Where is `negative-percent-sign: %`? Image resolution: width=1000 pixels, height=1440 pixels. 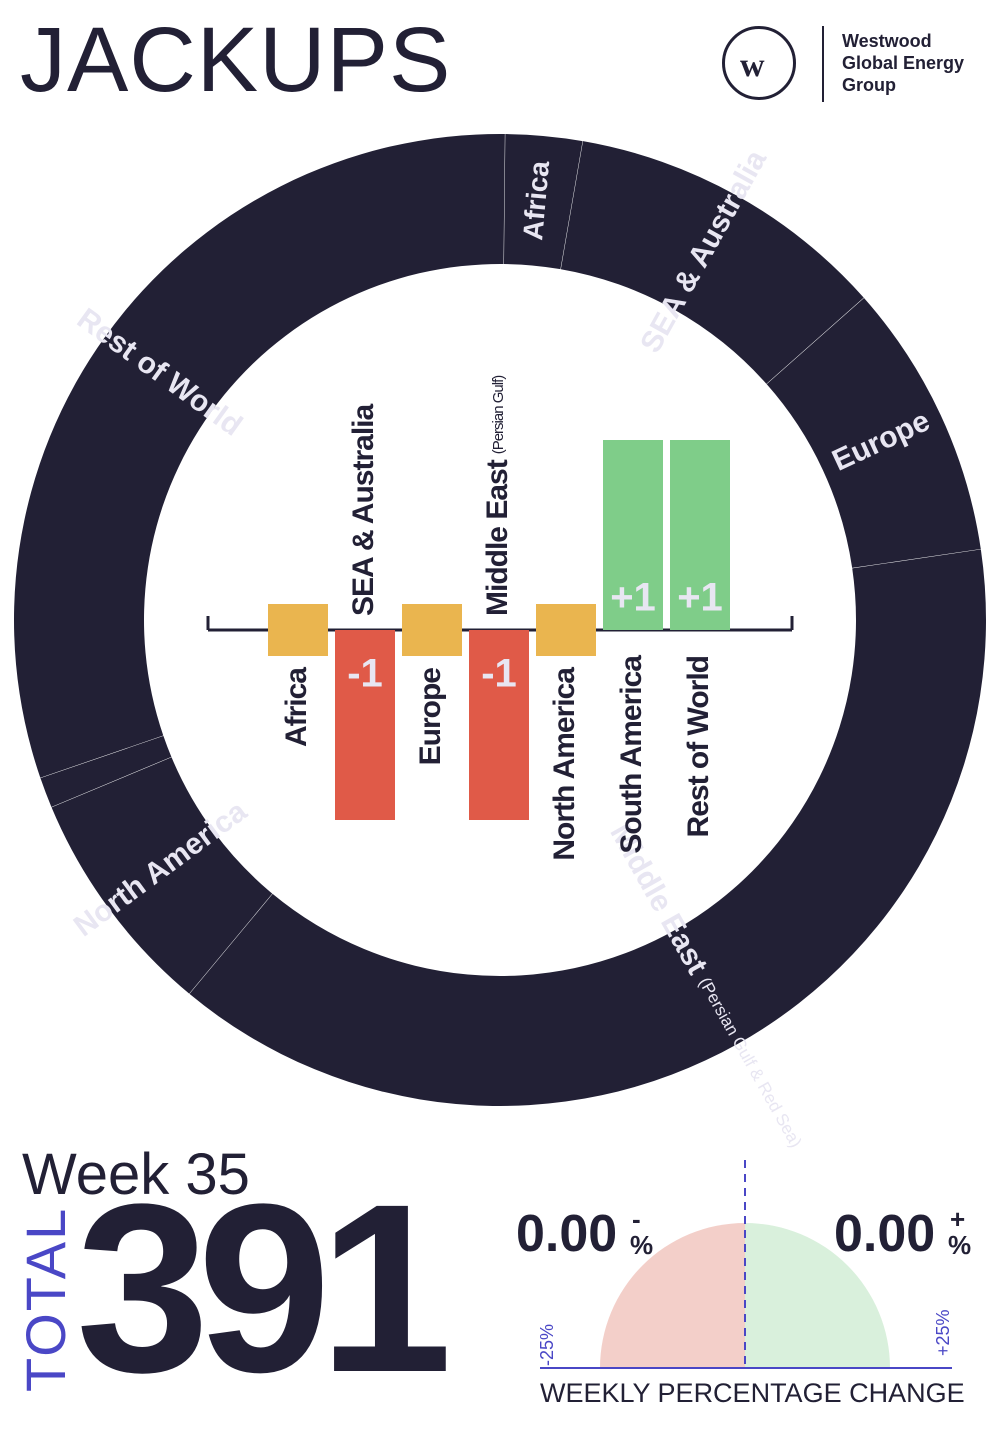 negative-percent-sign: % is located at coordinates (642, 1245).